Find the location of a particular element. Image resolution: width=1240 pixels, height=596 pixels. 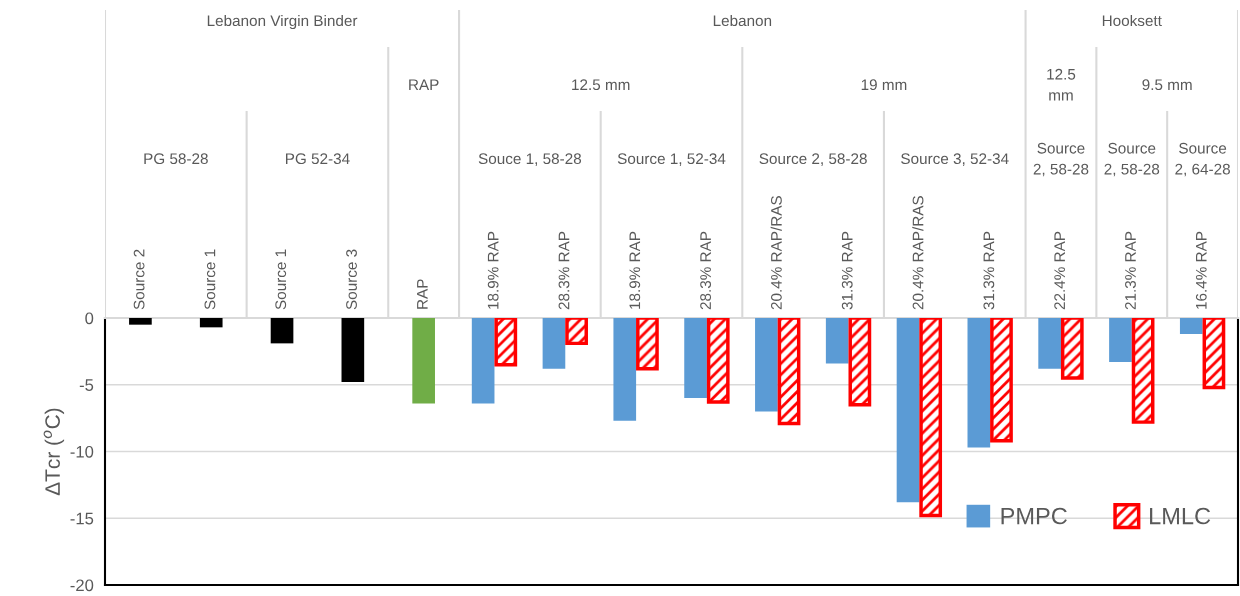

y-tick-label: -20 is located at coordinates (82, 585).